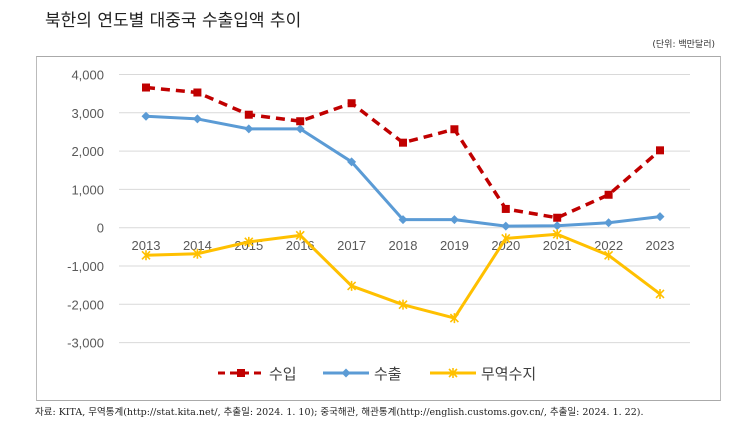 This screenshot has height=433, width=745. I want to click on y-tick-label: 4,000, so click(87, 75).